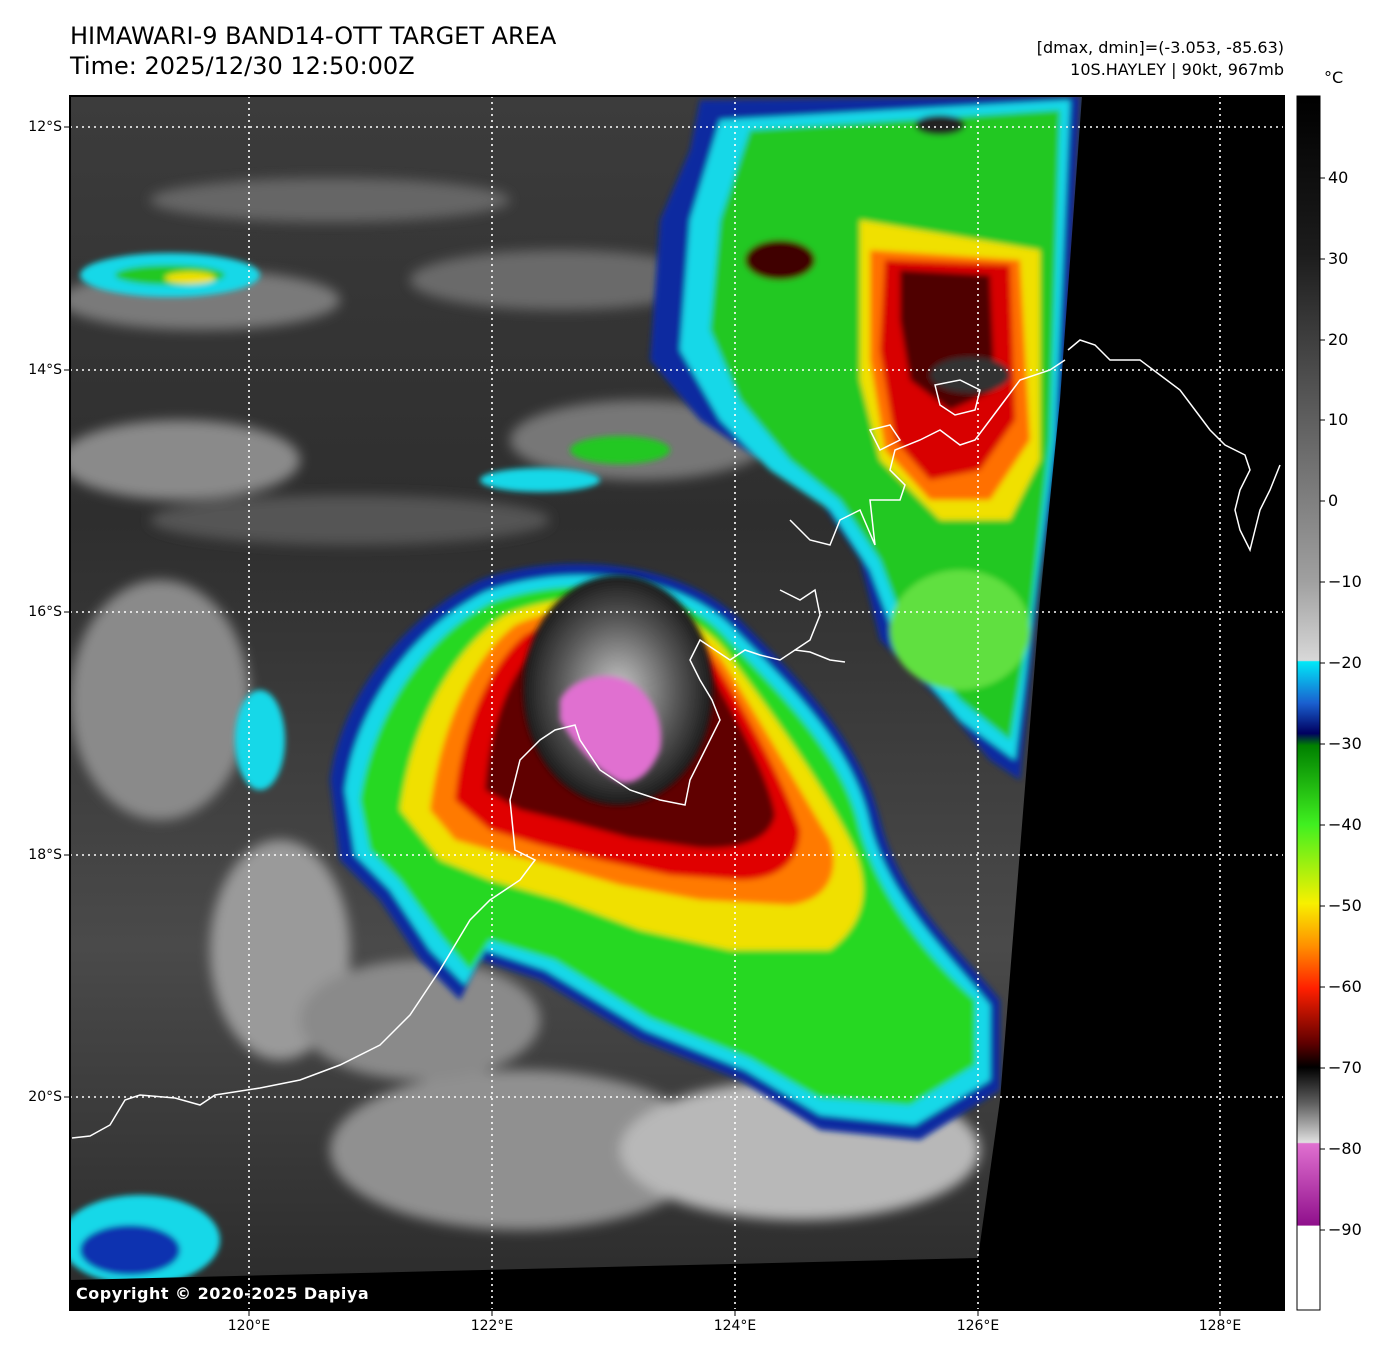  I want to click on lon-label-122e: 122°E, so click(492, 1326).